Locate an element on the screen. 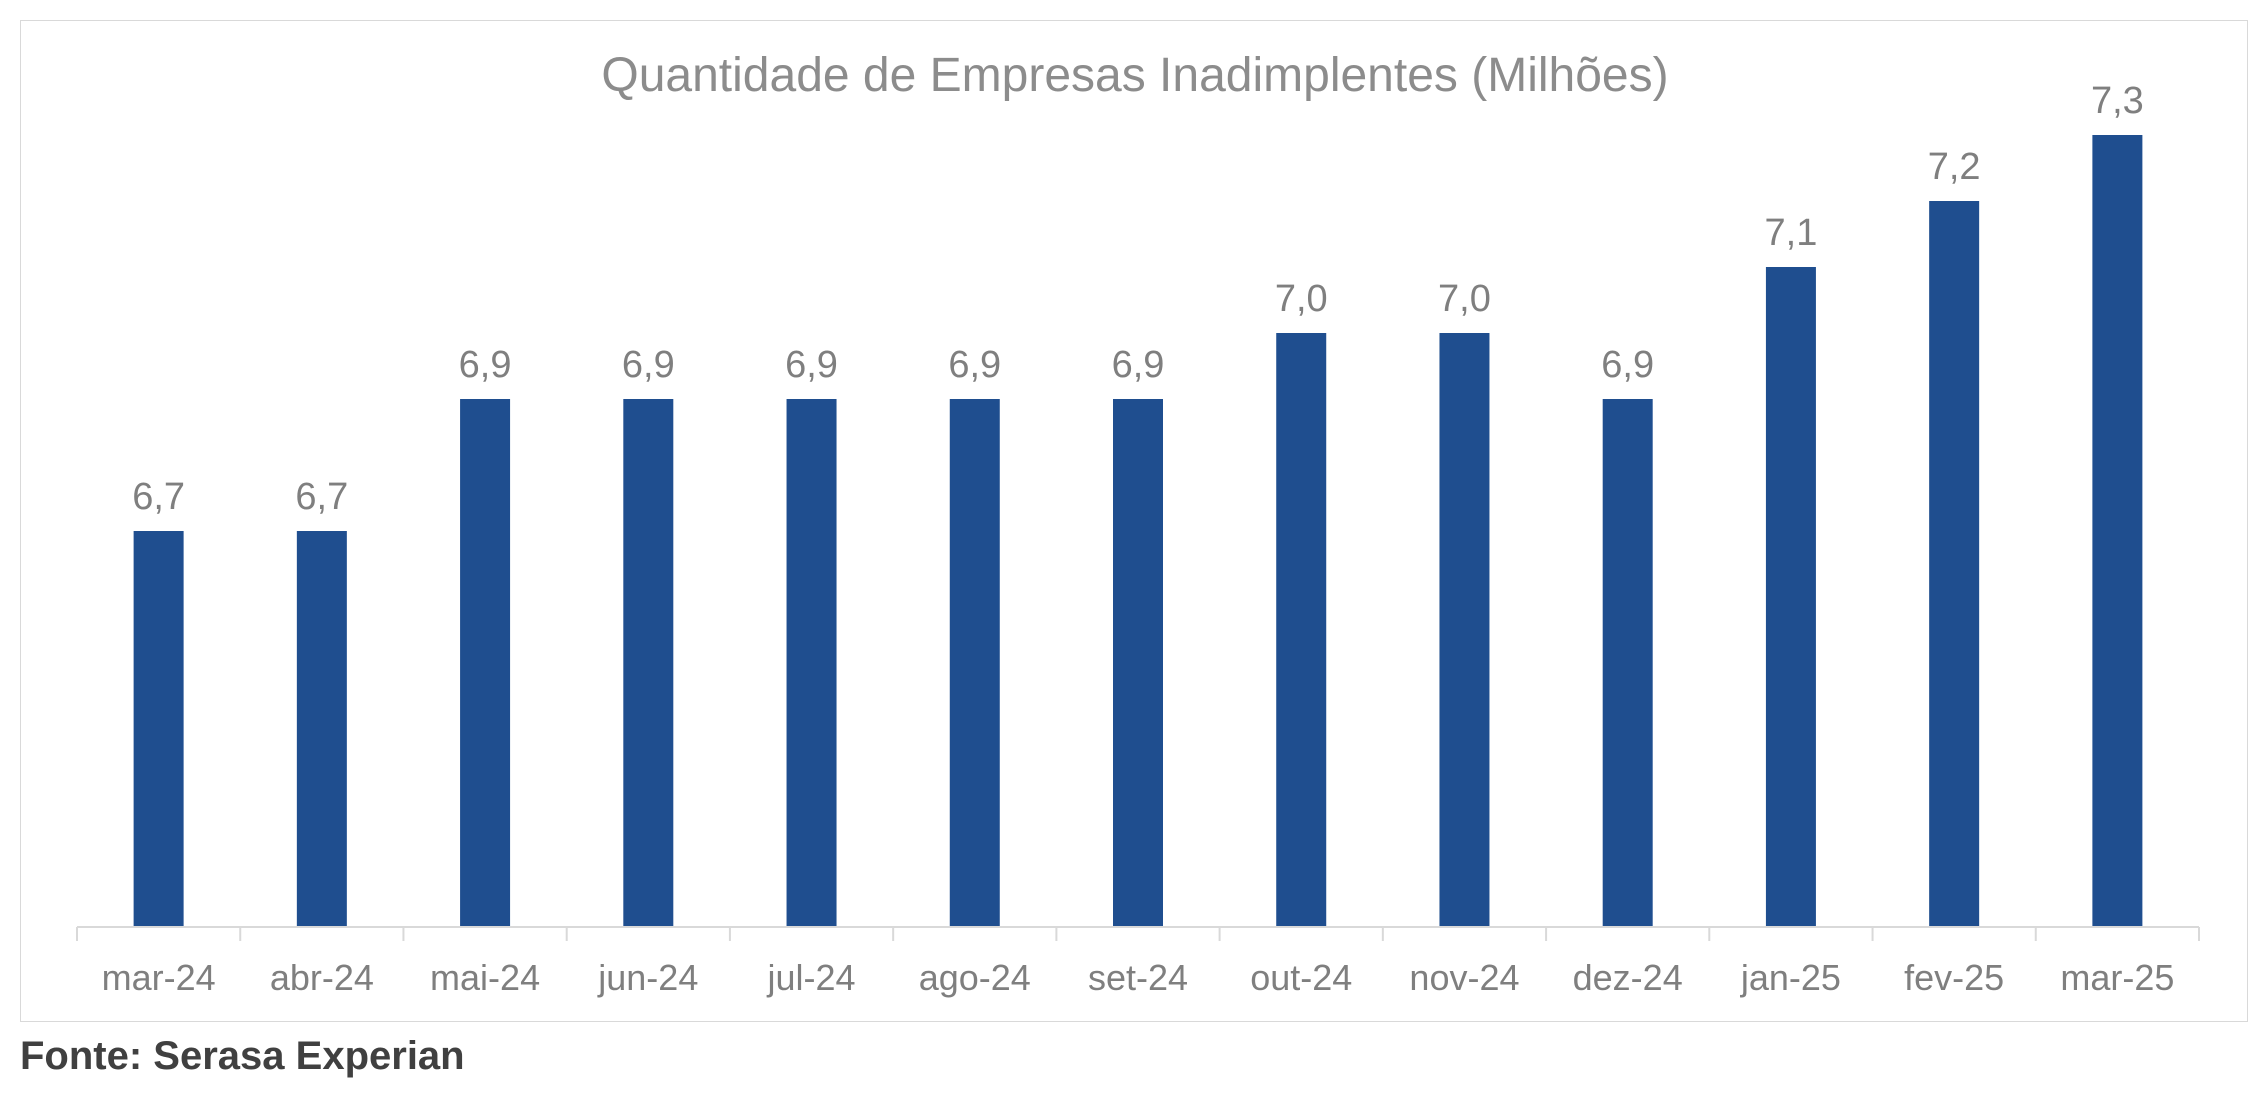 The image size is (2266, 1104). category-label-jul-24: jul-24 is located at coordinates (811, 977).